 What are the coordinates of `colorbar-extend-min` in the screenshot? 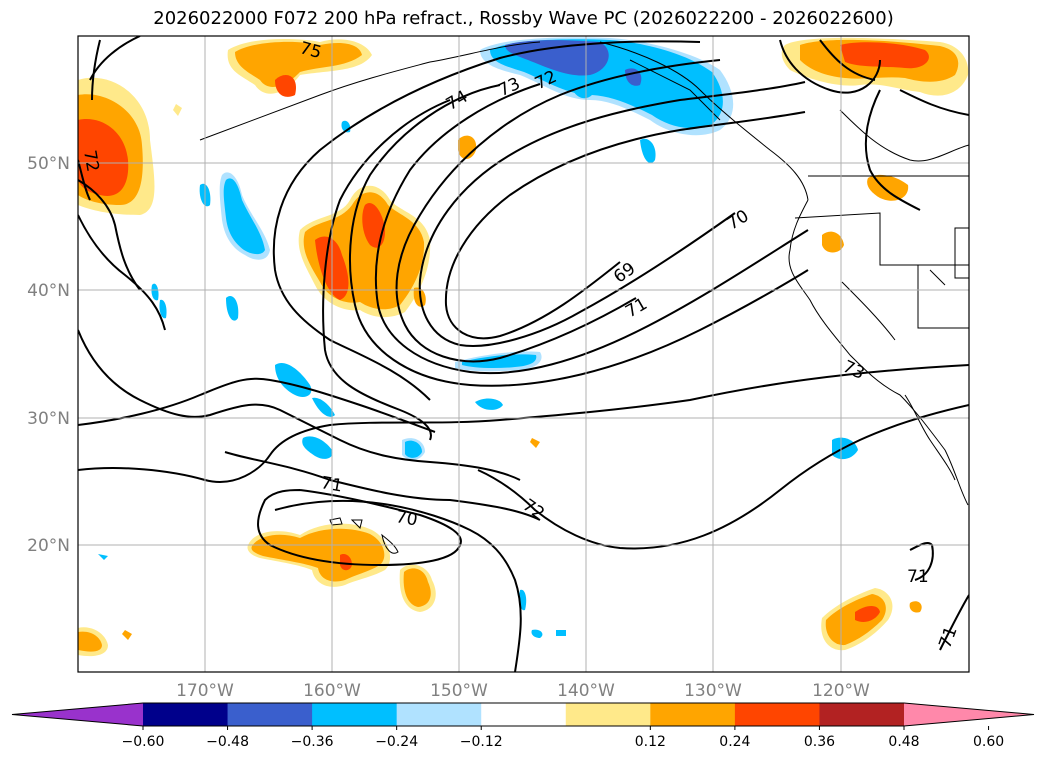 It's located at (77, 714).